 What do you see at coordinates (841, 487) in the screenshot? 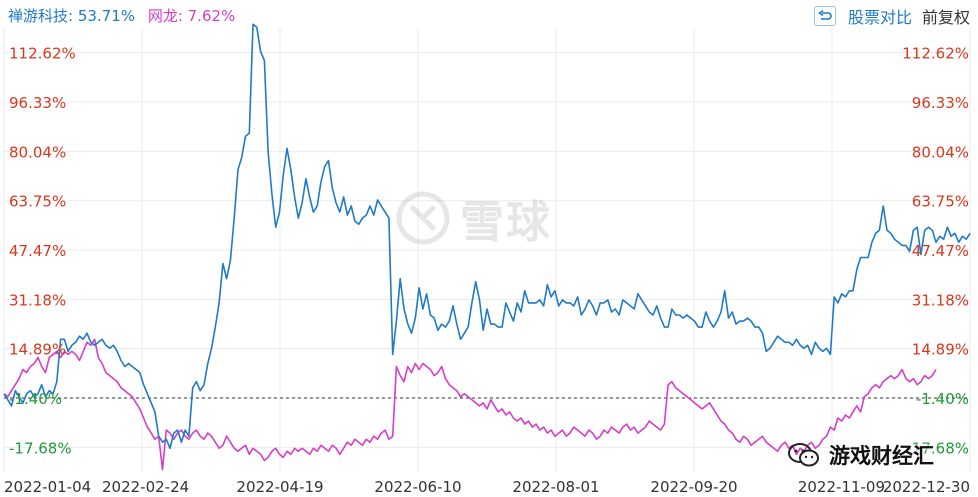
I see `x-tick-label: 2022-11-09` at bounding box center [841, 487].